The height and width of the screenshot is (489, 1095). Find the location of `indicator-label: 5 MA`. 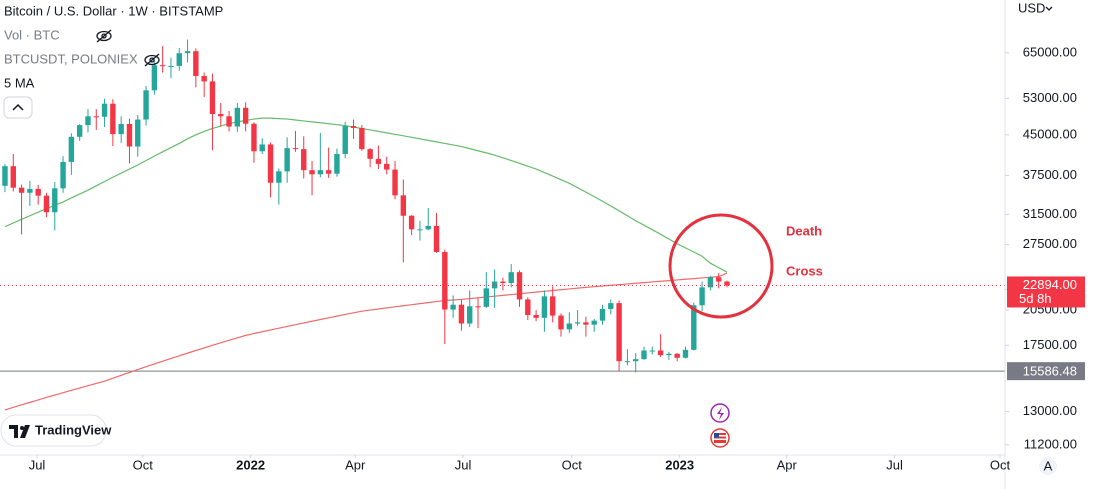

indicator-label: 5 MA is located at coordinates (19, 82).